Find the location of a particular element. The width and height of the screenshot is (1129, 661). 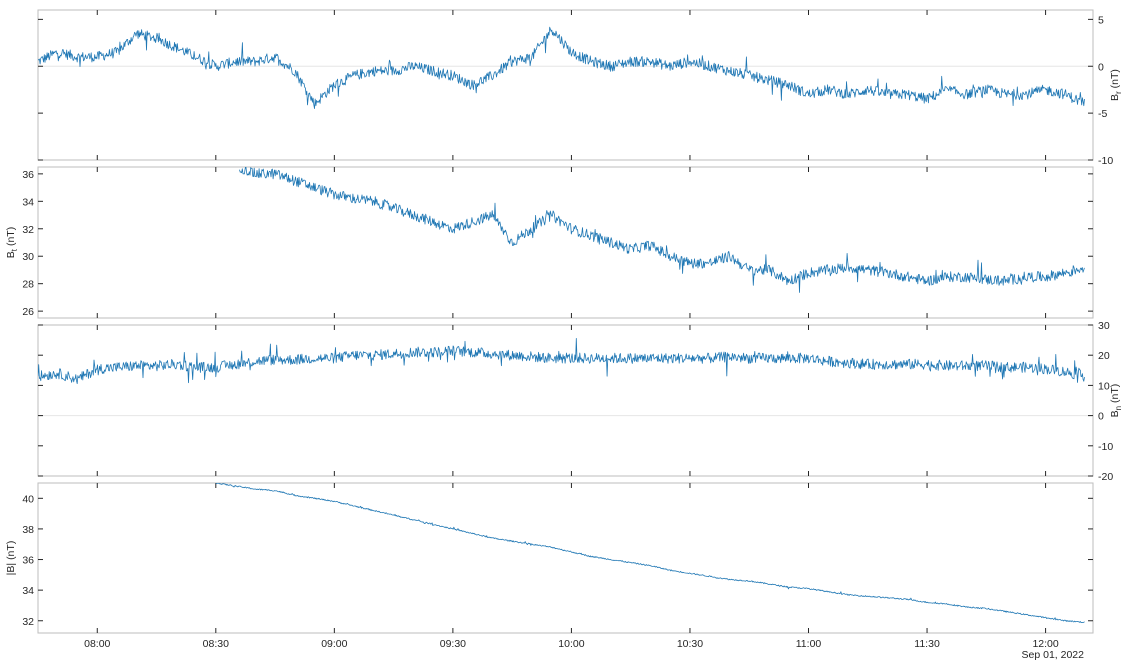

x-tick-label: 11:00 is located at coordinates (809, 644).